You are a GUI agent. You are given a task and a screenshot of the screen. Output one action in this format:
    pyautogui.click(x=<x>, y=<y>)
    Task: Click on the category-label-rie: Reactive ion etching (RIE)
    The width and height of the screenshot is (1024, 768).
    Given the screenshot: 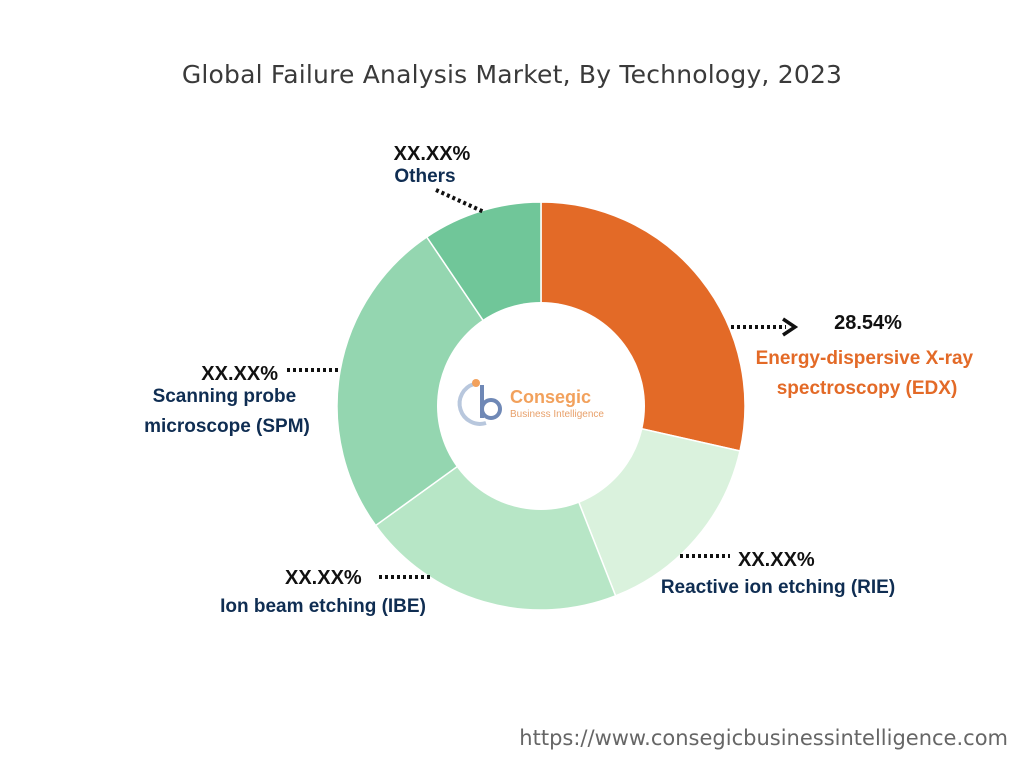 What is the action you would take?
    pyautogui.click(x=778, y=587)
    